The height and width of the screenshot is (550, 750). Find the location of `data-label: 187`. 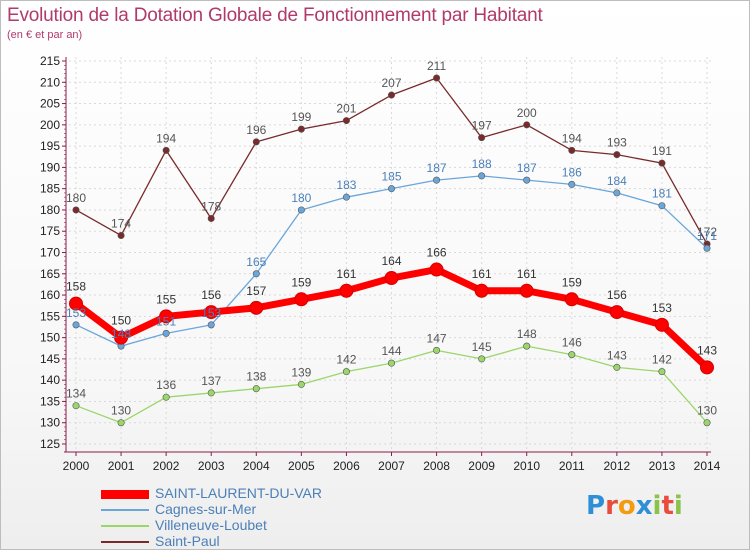

data-label: 187 is located at coordinates (527, 168).